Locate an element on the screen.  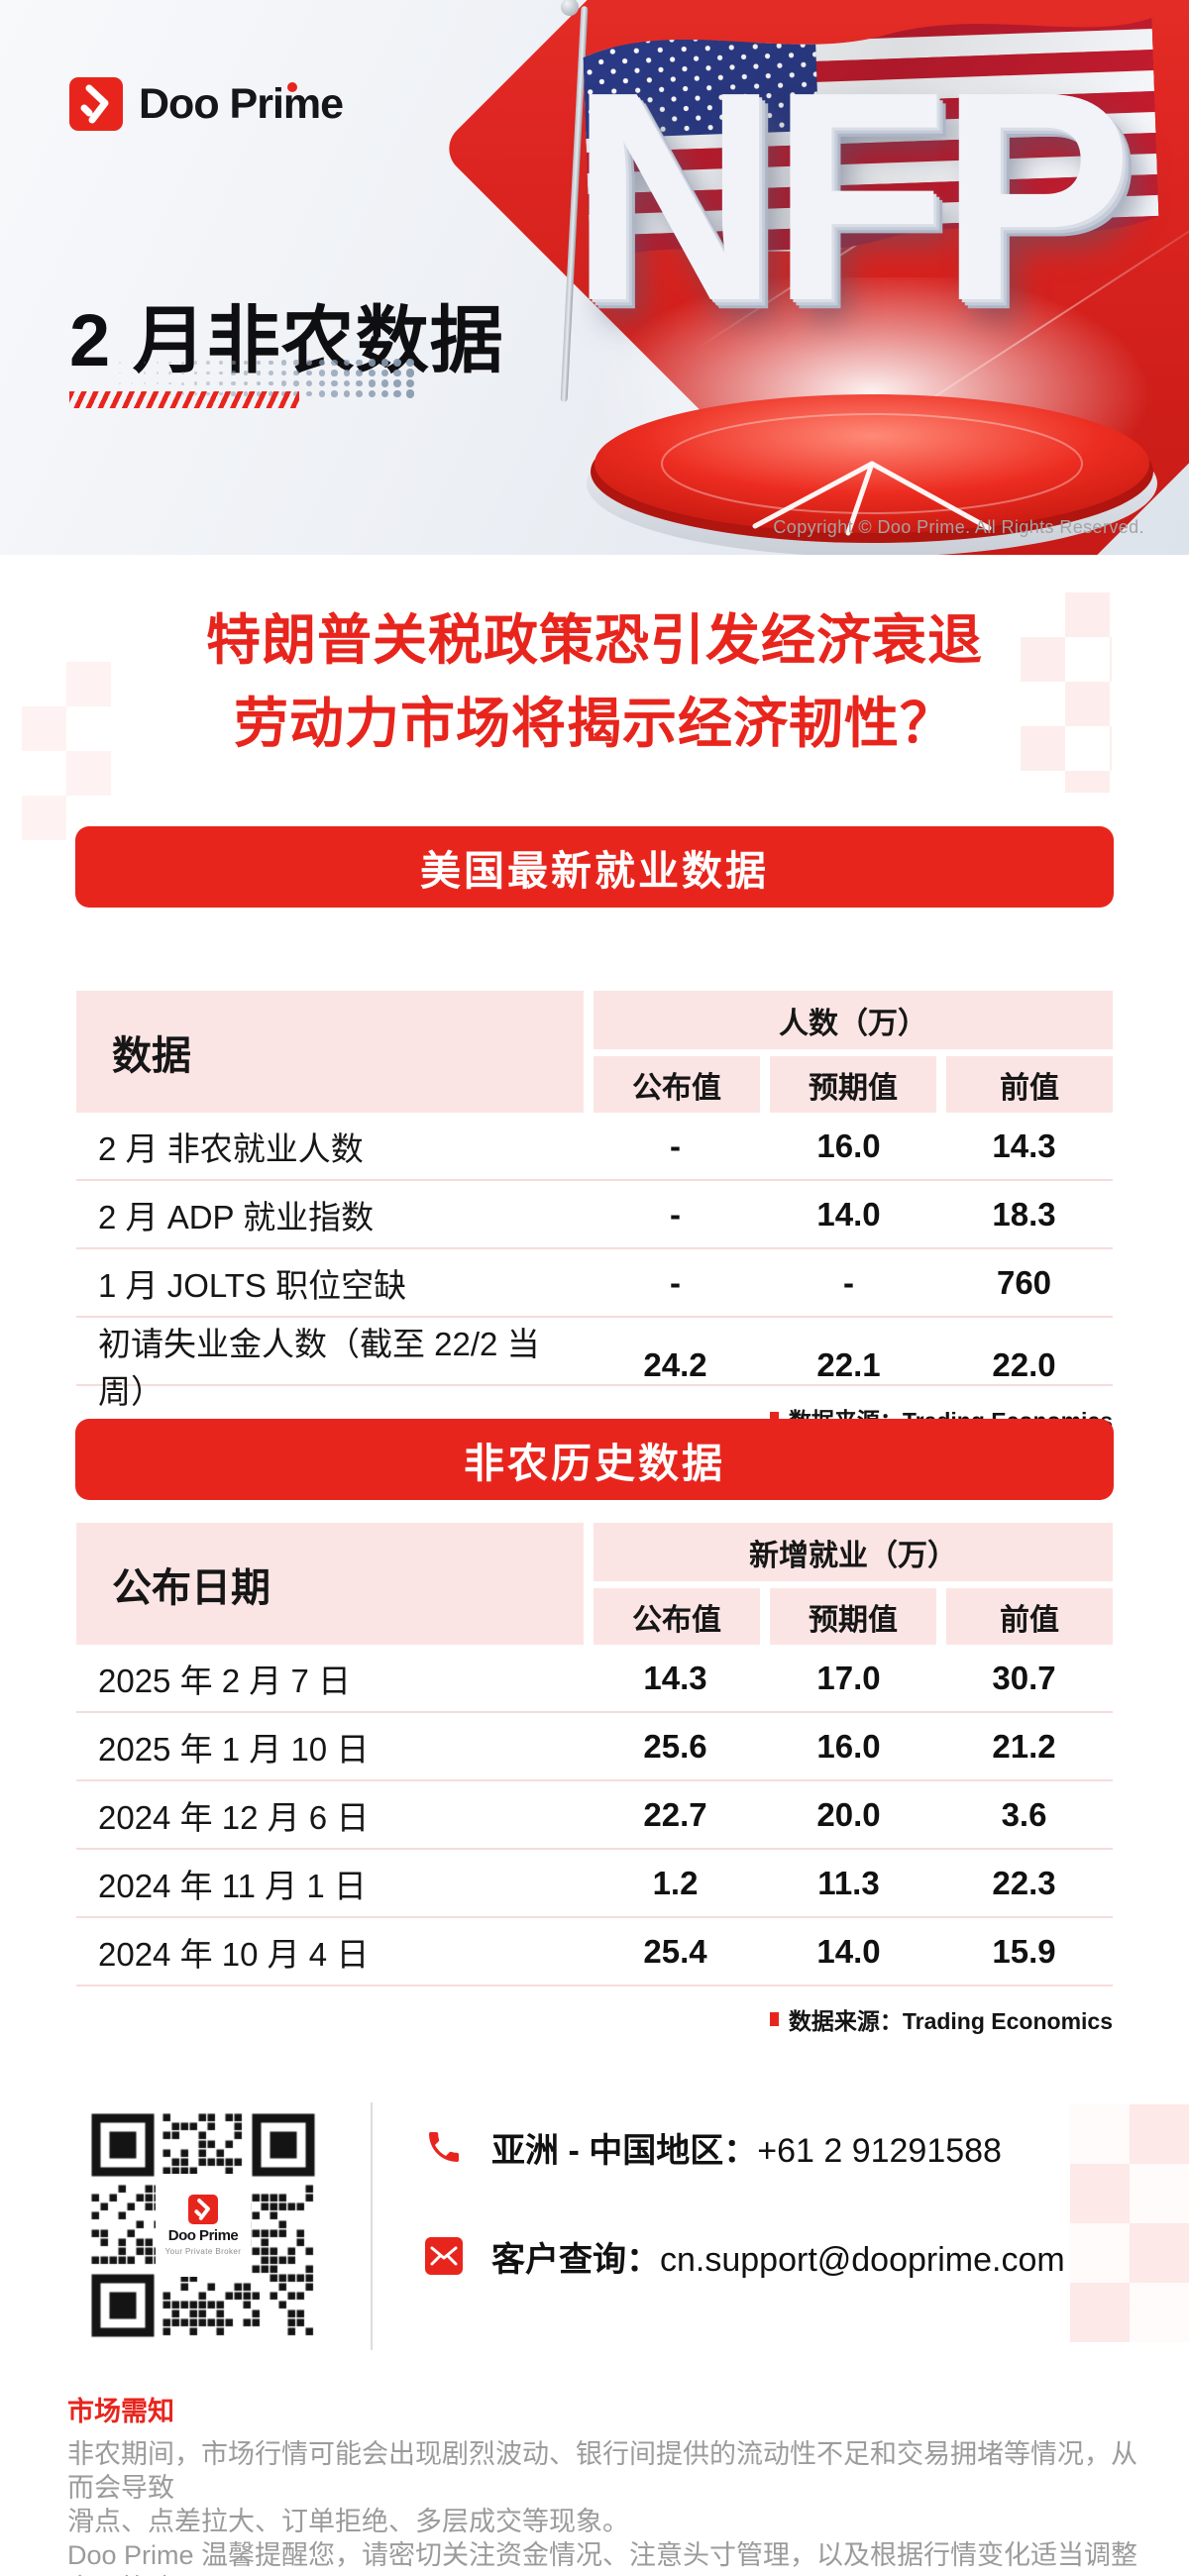
headline-line-2: 劳动力市场将揭示经济韧性？ is located at coordinates (594, 723).